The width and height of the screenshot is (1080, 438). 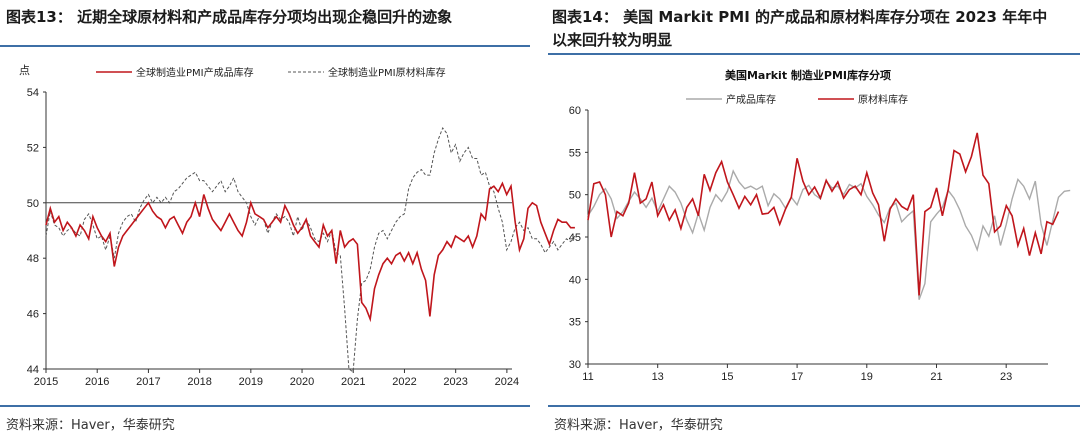 What do you see at coordinates (33, 315) in the screenshot?
I see `y-tick-label: 46` at bounding box center [33, 315].